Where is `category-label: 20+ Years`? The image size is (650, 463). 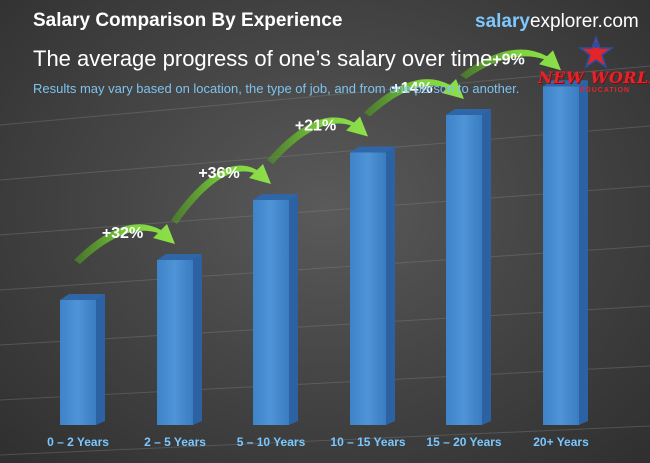 category-label: 20+ Years is located at coordinates (561, 442).